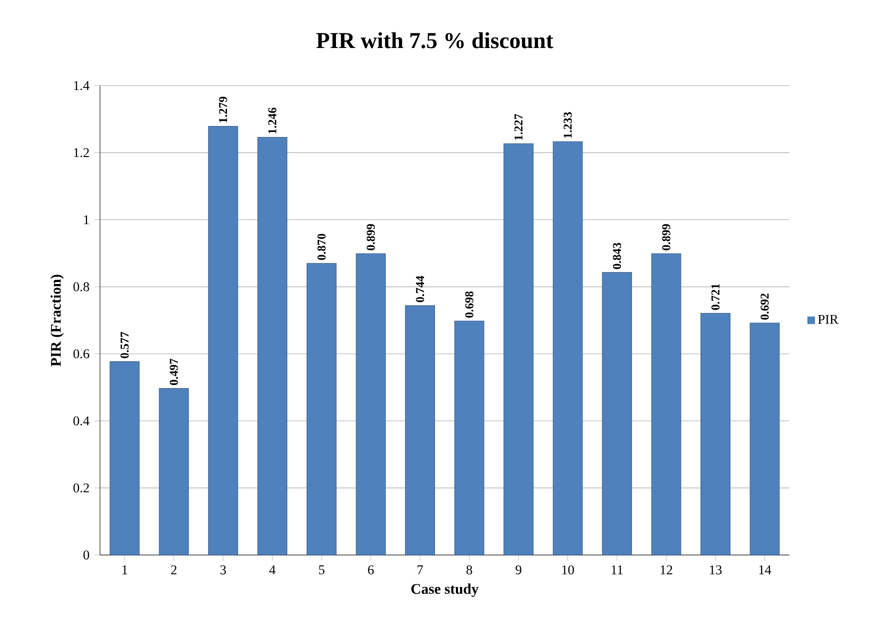 The width and height of the screenshot is (882, 635). I want to click on legend-label: PIR, so click(828, 319).